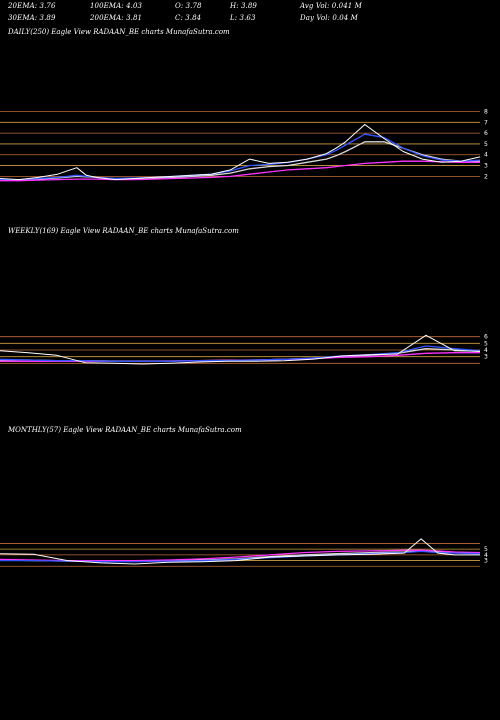 Image resolution: width=500 pixels, height=720 pixels. What do you see at coordinates (486, 350) in the screenshot?
I see `weekly-y-tick-4: 4` at bounding box center [486, 350].